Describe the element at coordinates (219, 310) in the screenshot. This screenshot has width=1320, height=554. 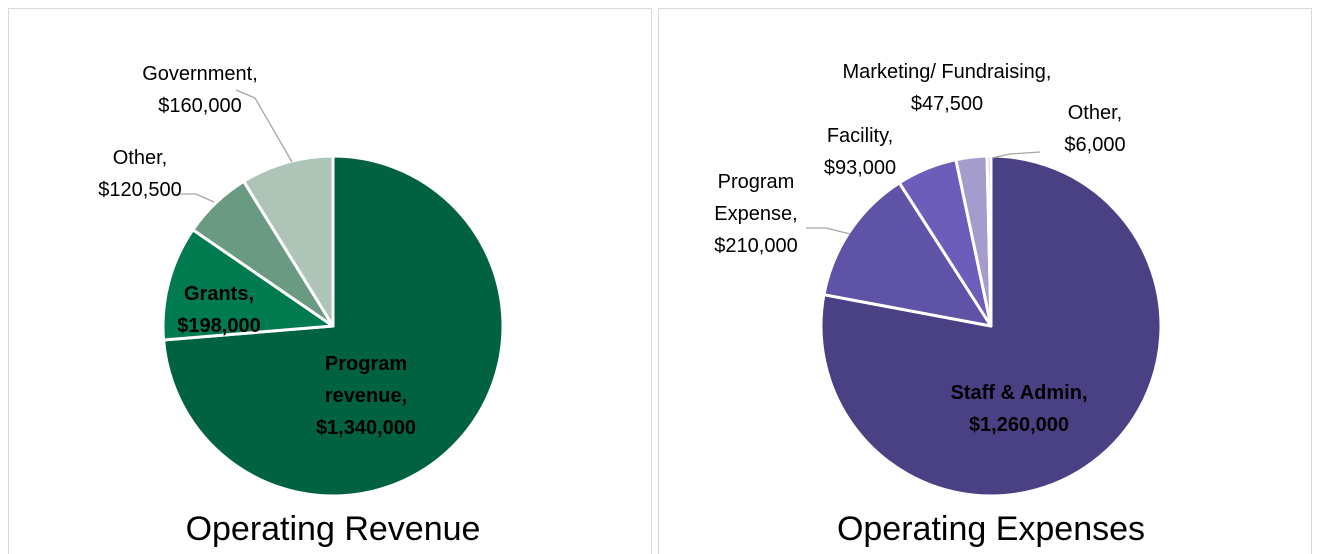
I see `data-label: Grants, $198,000` at that location.